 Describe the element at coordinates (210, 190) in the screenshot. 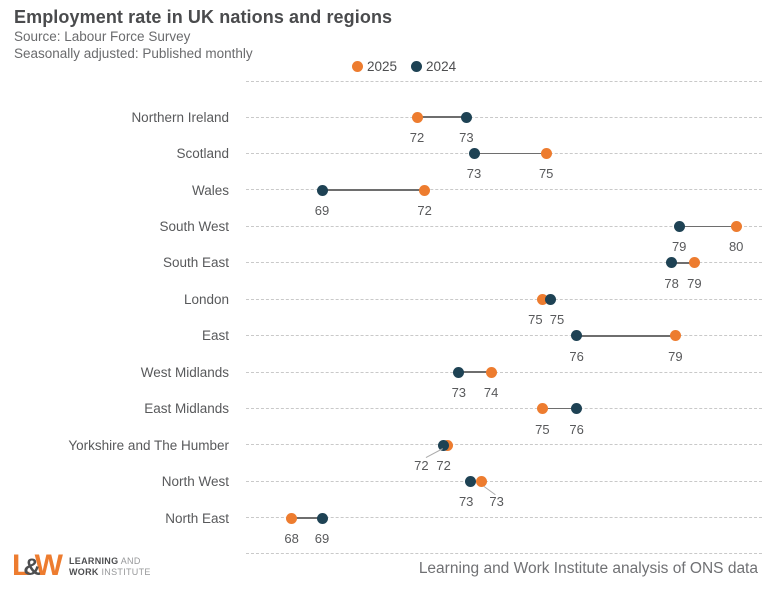

I see `row-label: Wales` at that location.